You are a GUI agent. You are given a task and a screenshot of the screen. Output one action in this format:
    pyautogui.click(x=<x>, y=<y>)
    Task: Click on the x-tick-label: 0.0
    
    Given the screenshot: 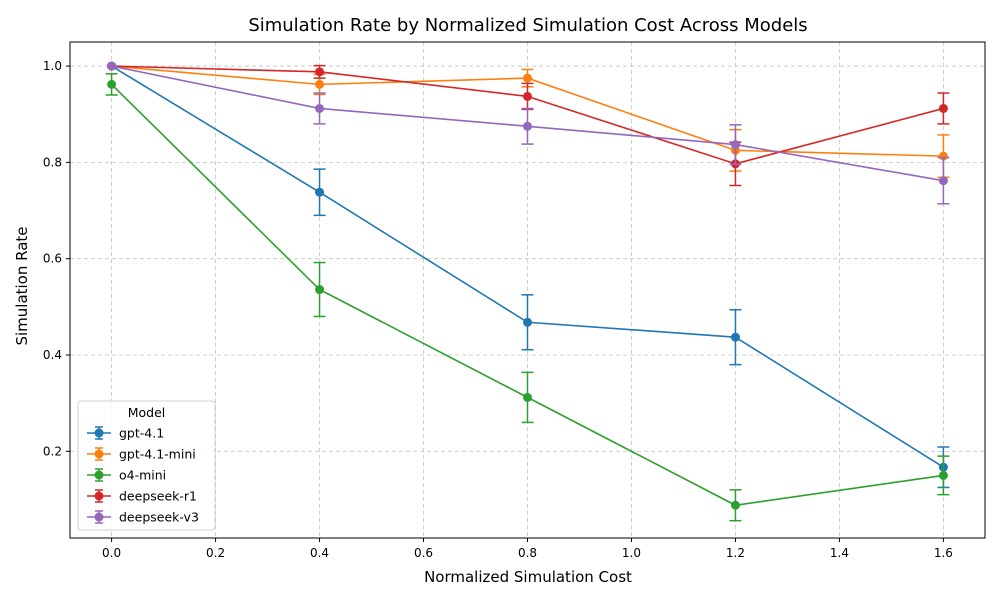 What is the action you would take?
    pyautogui.click(x=111, y=553)
    